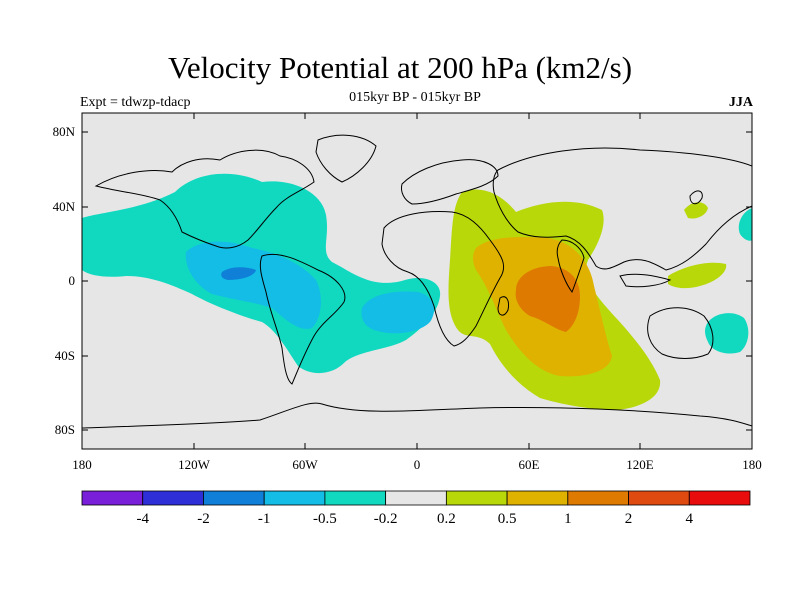  What do you see at coordinates (142, 519) in the screenshot?
I see `colorbar-label: -4` at bounding box center [142, 519].